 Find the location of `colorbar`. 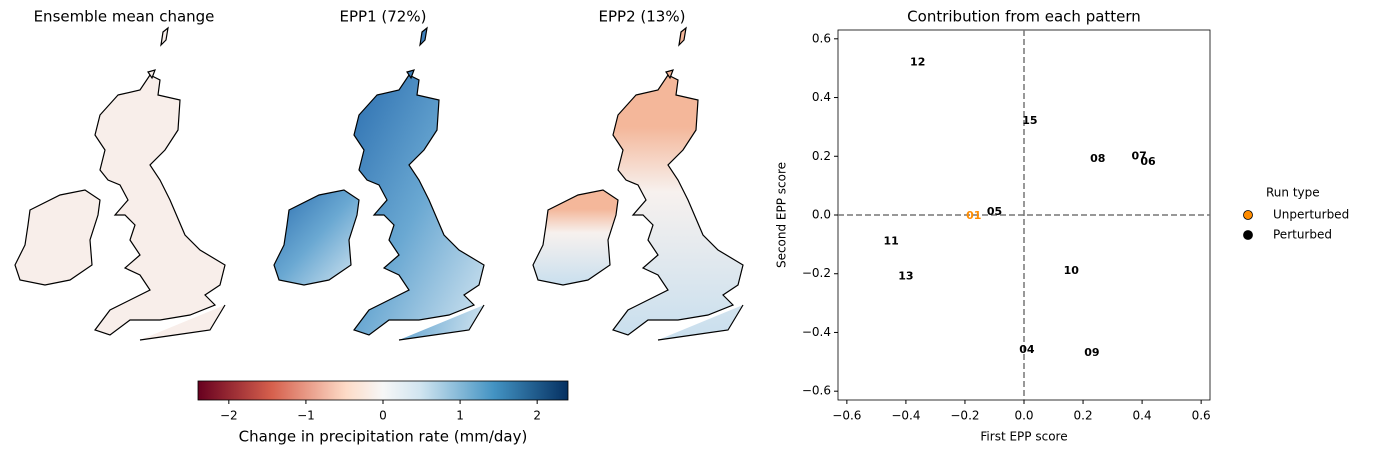

colorbar is located at coordinates (383, 390).